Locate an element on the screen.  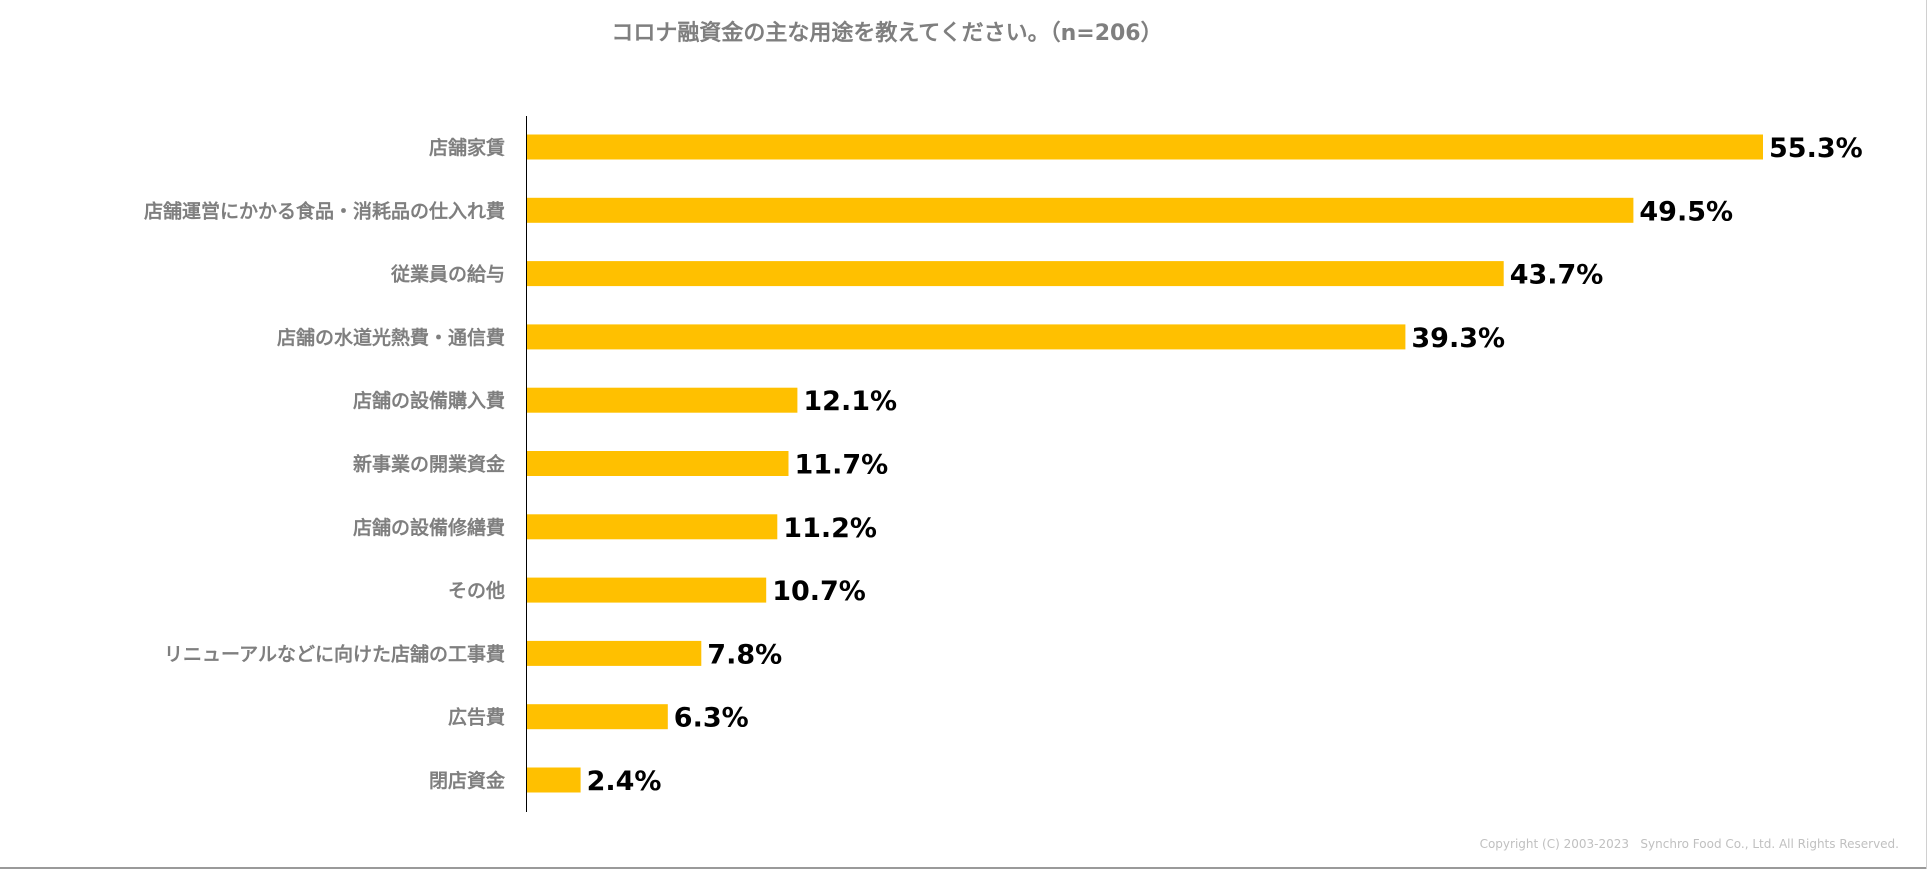
category-label-7: 店舗の設備修繕費 is located at coordinates (429, 527).